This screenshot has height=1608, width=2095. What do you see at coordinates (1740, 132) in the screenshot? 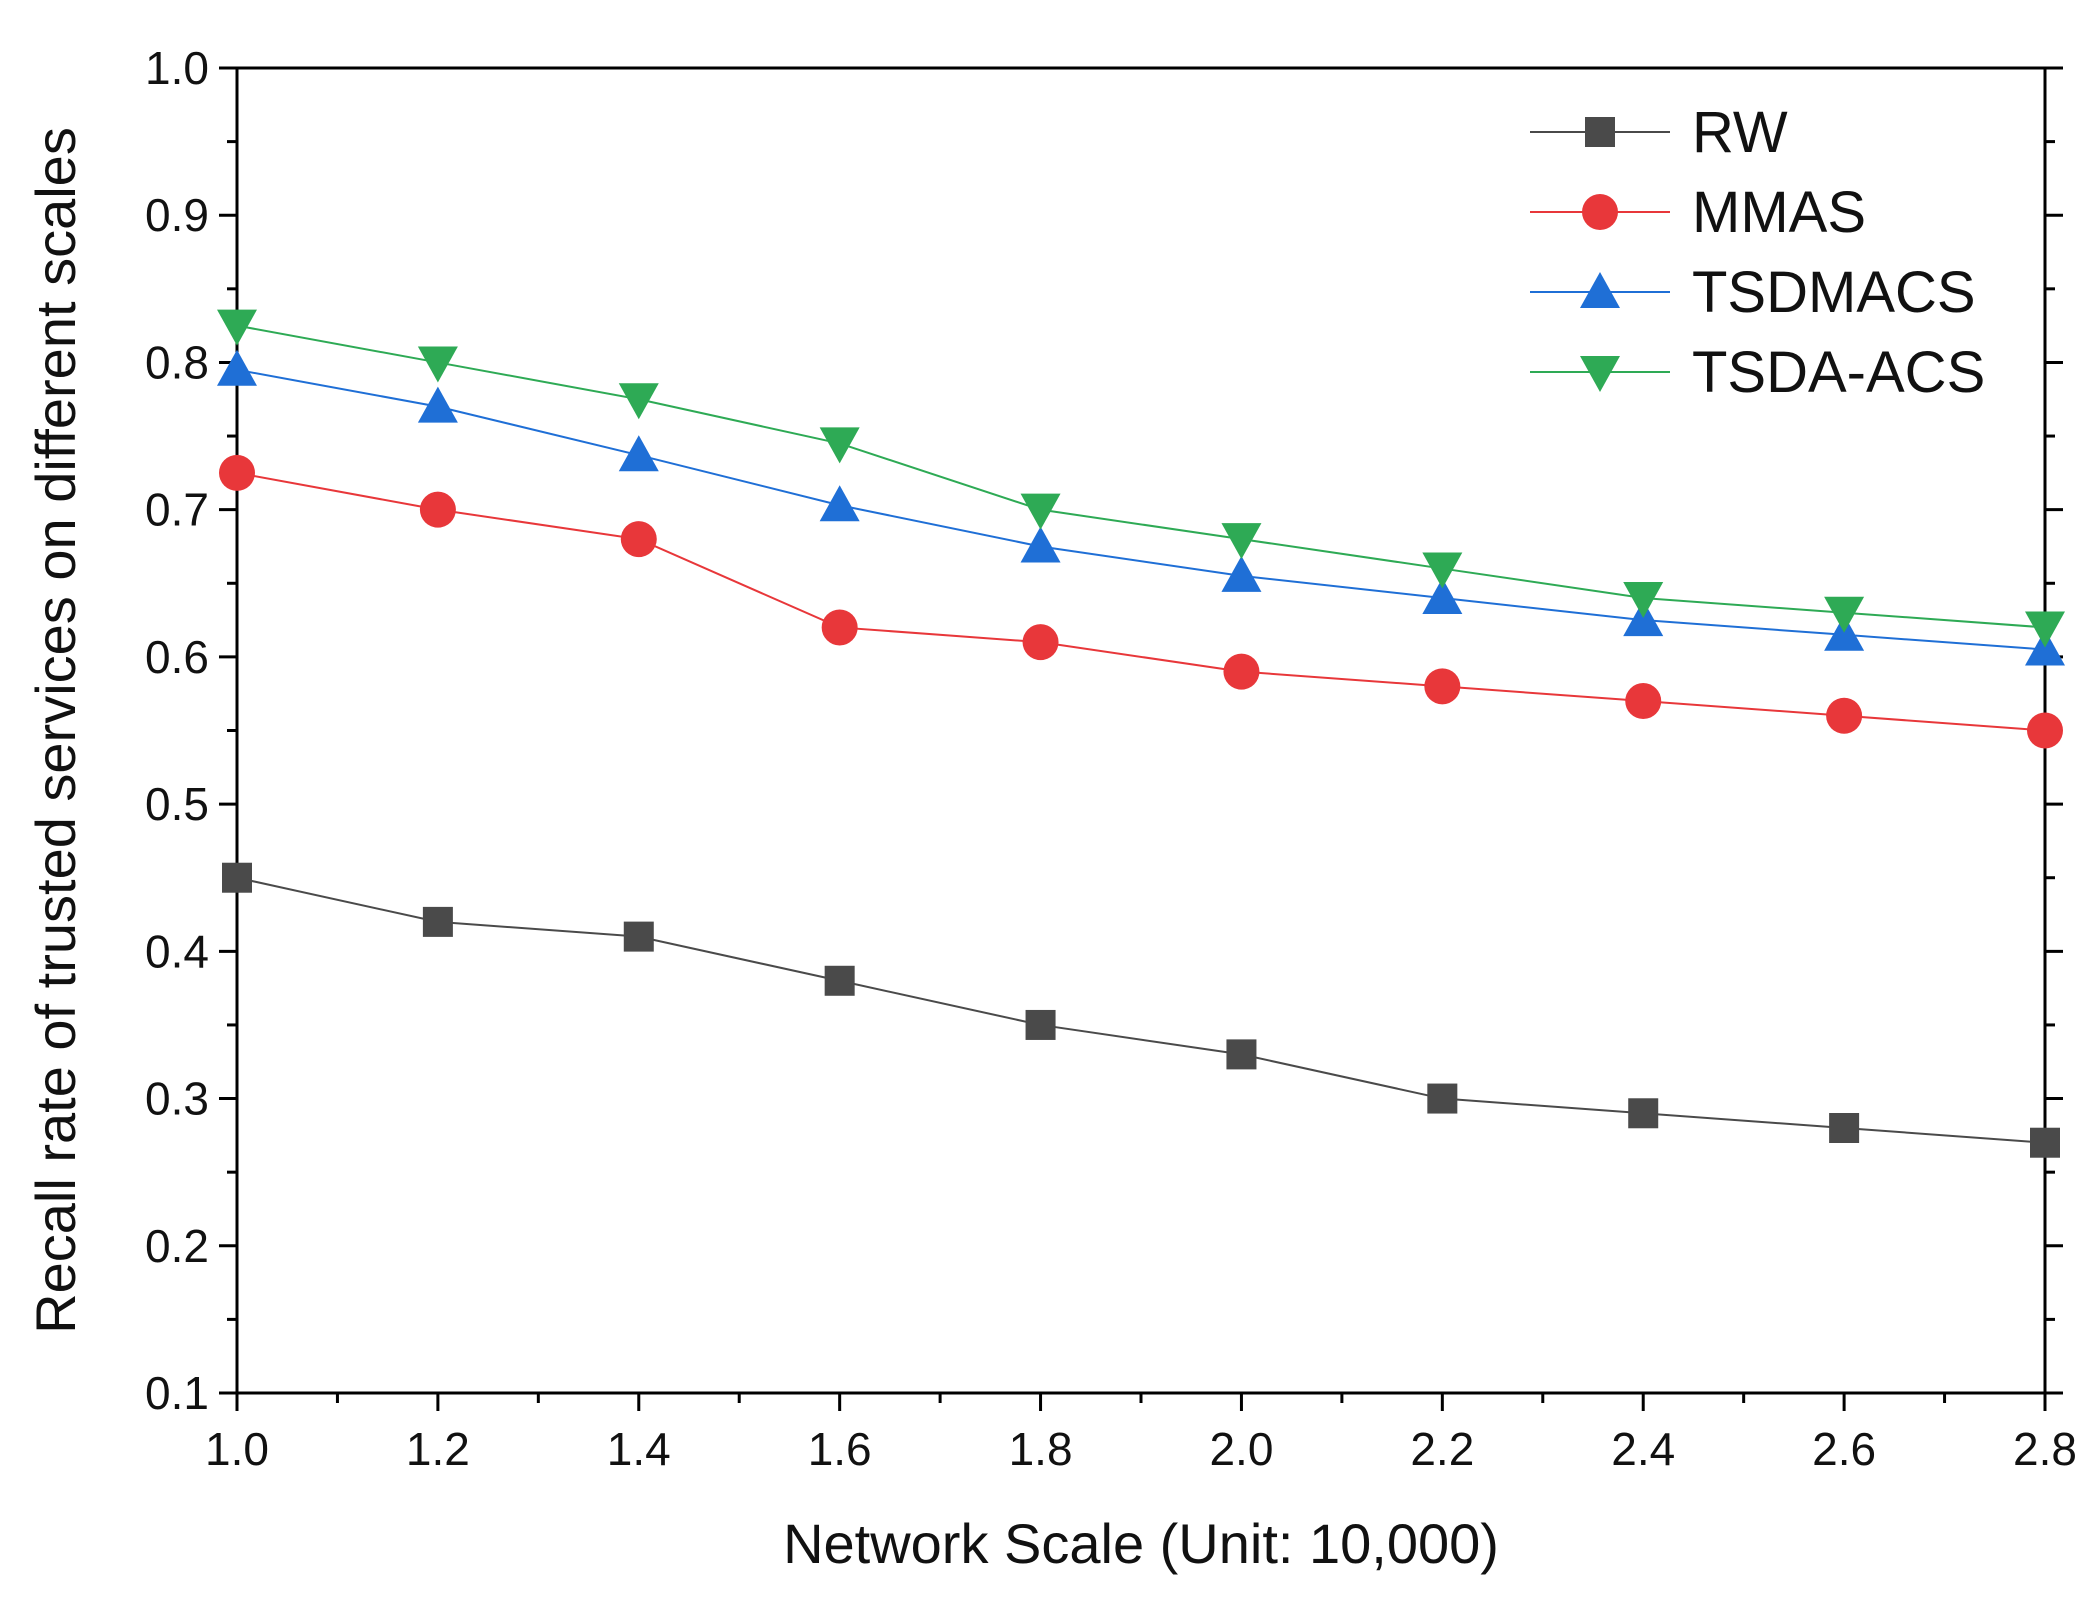
I see `legend-label: RW` at bounding box center [1740, 132].